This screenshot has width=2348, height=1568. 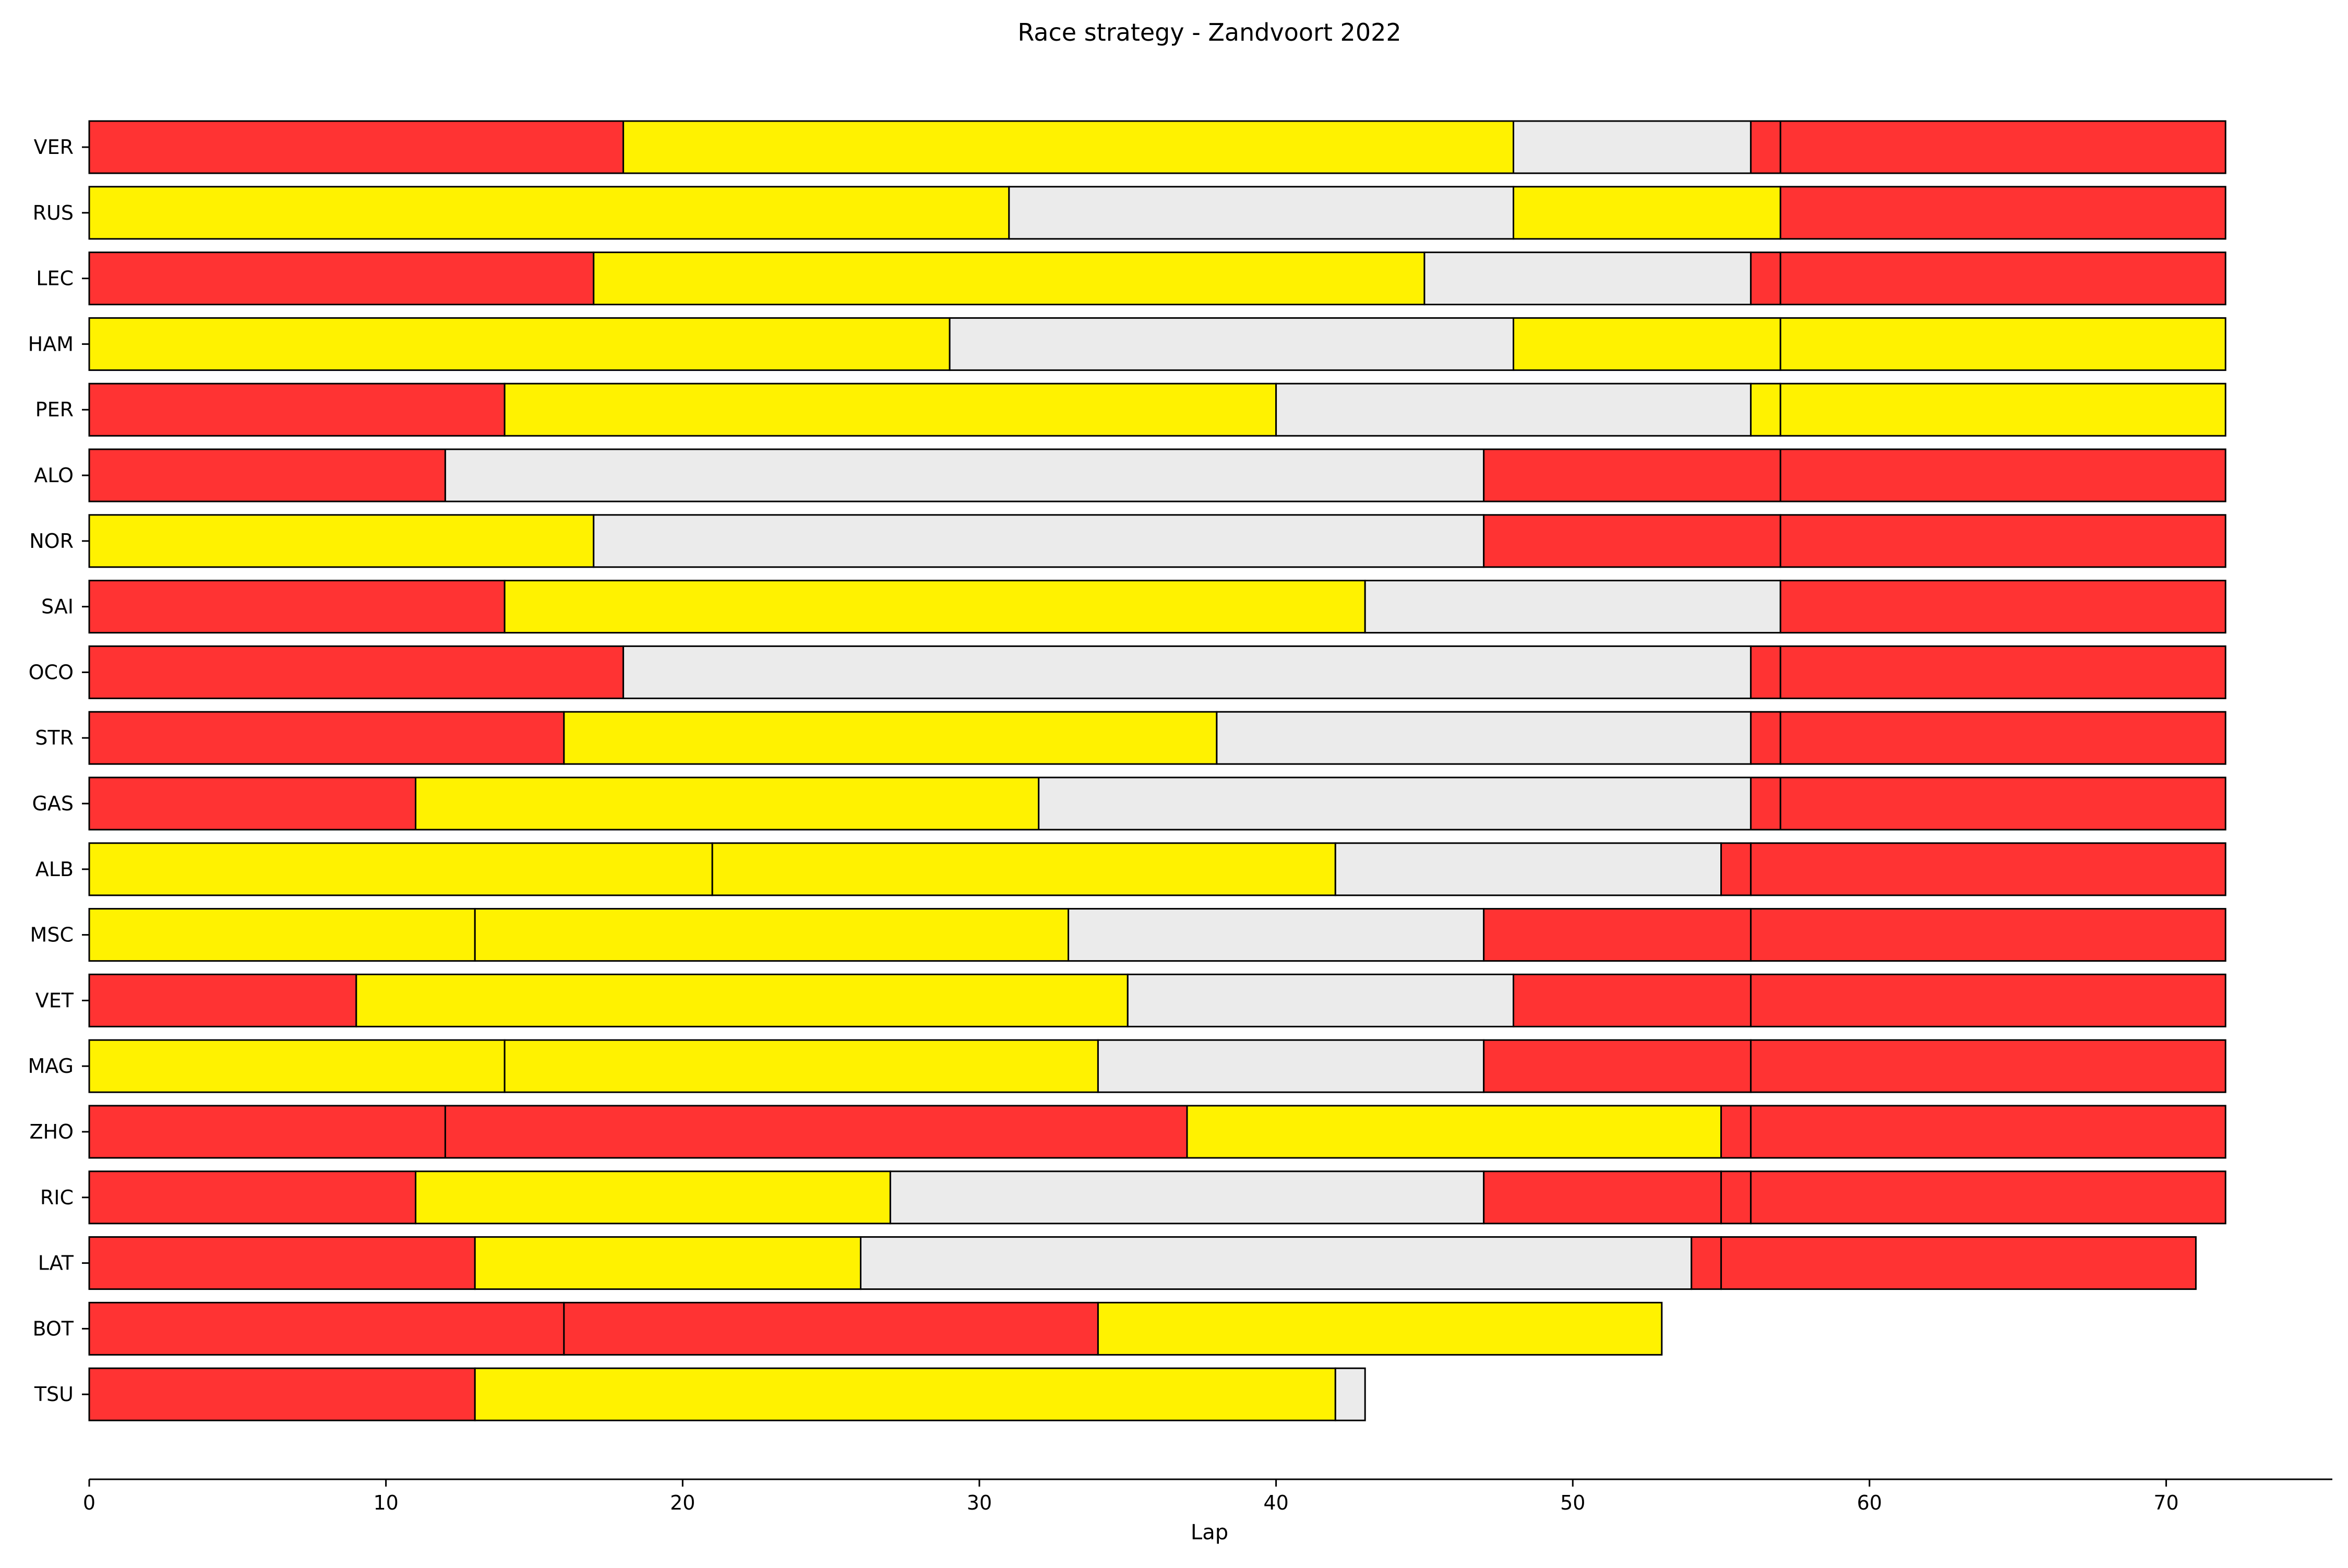 What do you see at coordinates (89, 1503) in the screenshot?
I see `x-tick-label-0: 0` at bounding box center [89, 1503].